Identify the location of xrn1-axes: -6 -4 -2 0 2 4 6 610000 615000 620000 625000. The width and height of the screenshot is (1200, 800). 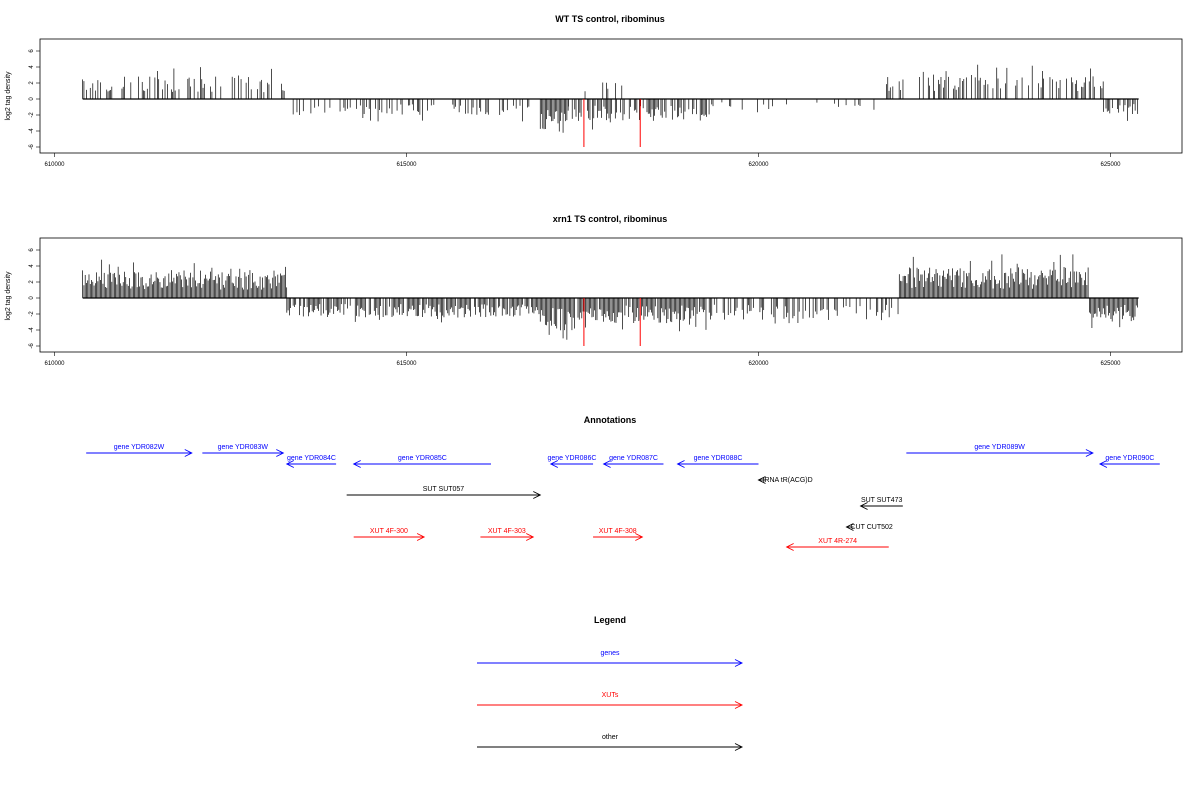
(575, 307).